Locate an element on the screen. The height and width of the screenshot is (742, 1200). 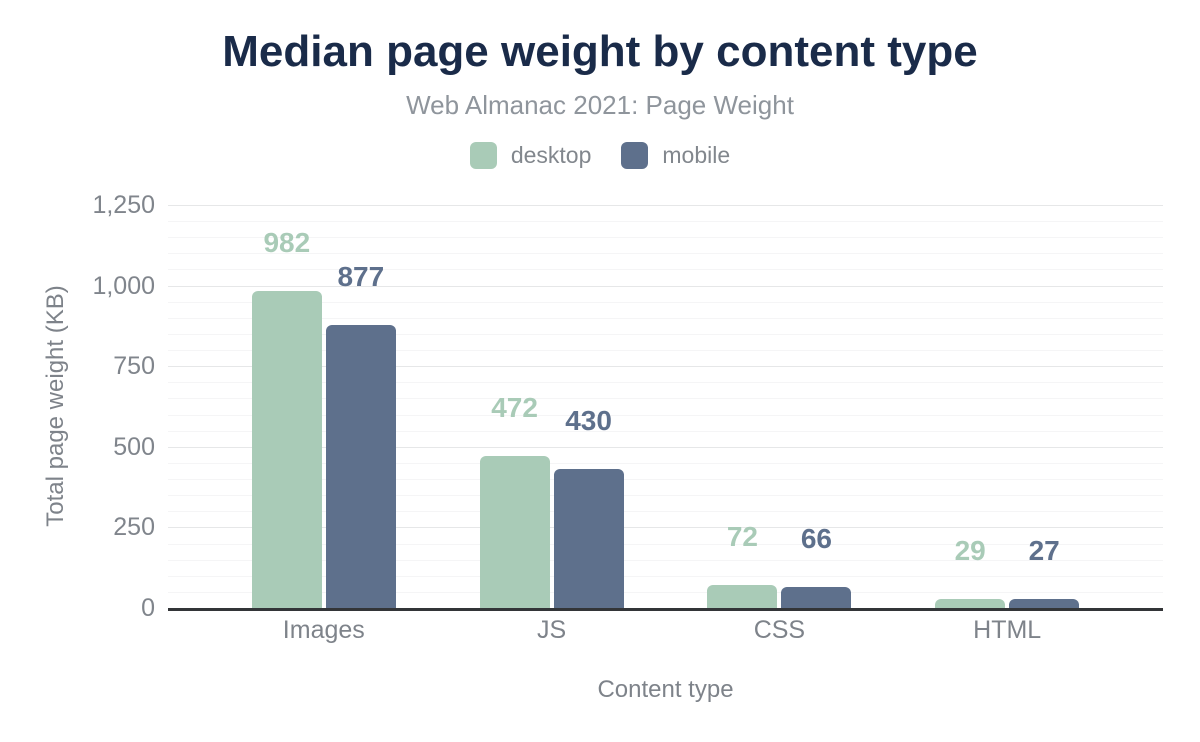
chart-title: Median page weight by content type is located at coordinates (600, 51).